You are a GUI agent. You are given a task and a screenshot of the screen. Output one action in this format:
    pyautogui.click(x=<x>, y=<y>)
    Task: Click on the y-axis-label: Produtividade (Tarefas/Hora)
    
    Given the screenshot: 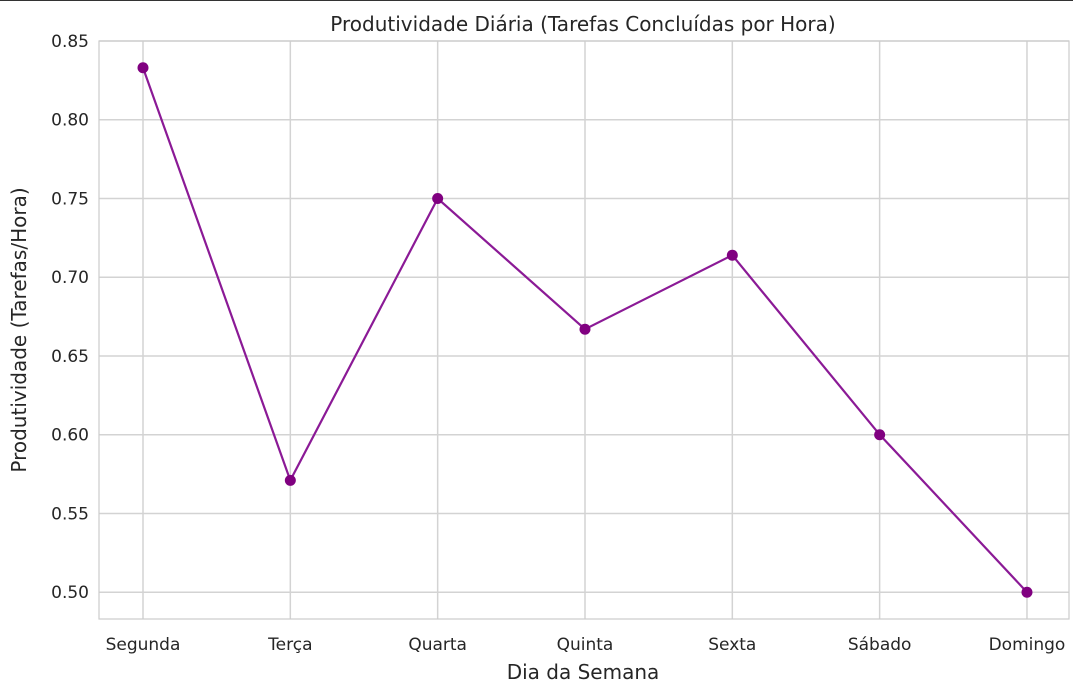 What is the action you would take?
    pyautogui.click(x=19, y=329)
    